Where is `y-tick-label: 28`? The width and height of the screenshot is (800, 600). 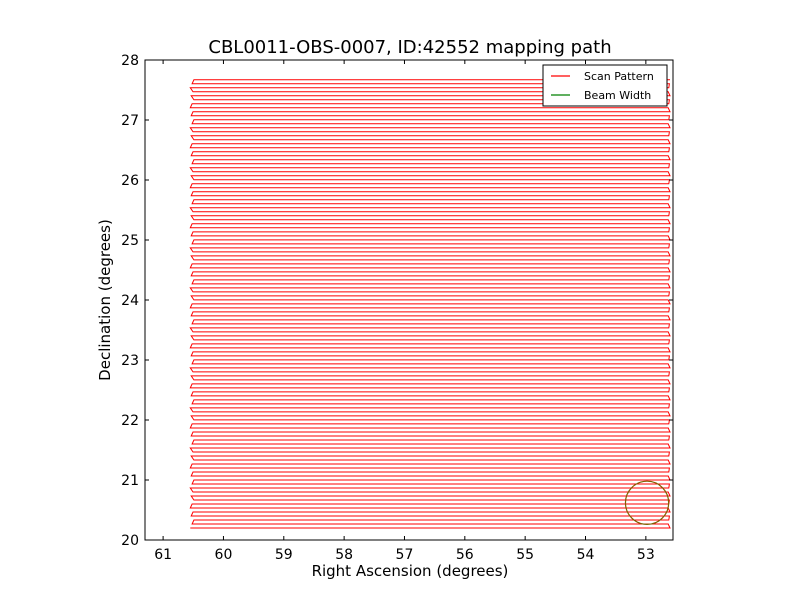
y-tick-label: 28 is located at coordinates (130, 61).